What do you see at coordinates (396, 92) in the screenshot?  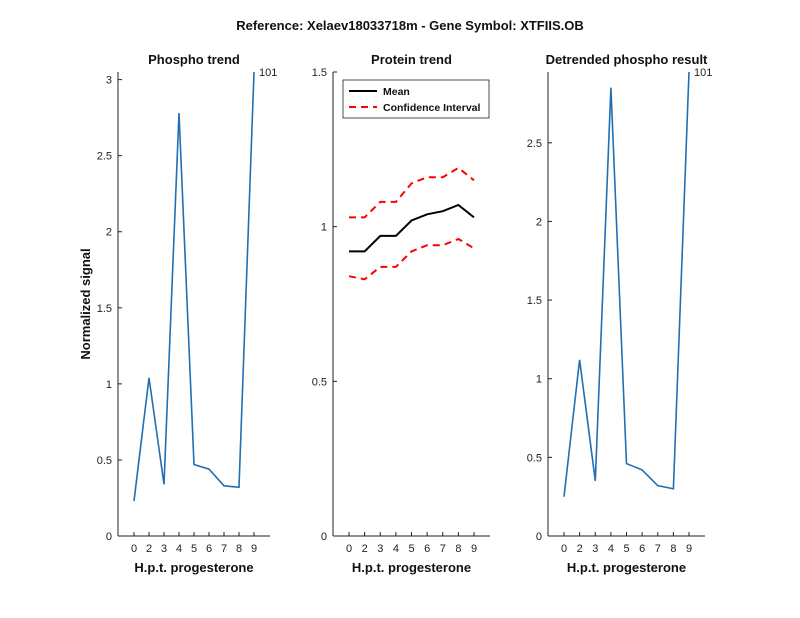 I see `legend-label: Mean` at bounding box center [396, 92].